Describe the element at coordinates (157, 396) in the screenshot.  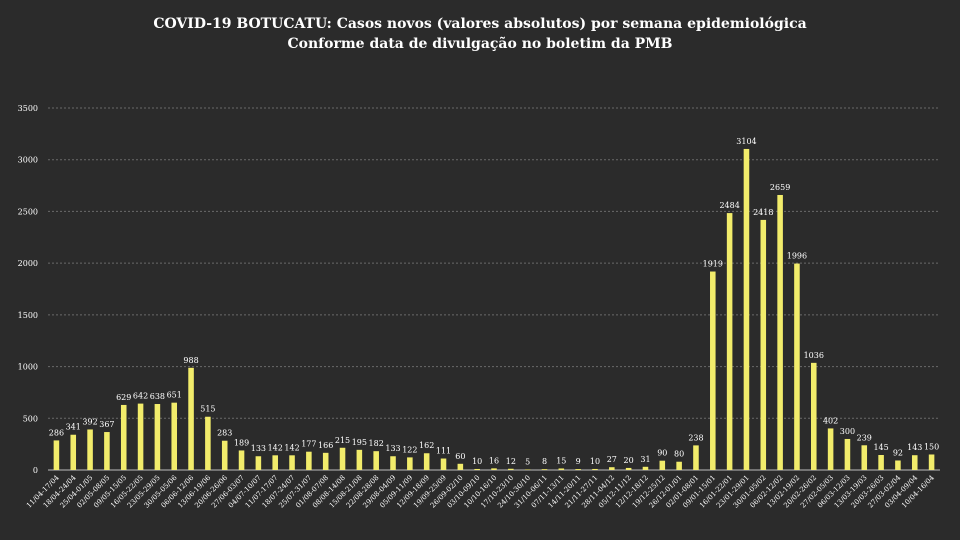
I see `data-label: 638` at that location.